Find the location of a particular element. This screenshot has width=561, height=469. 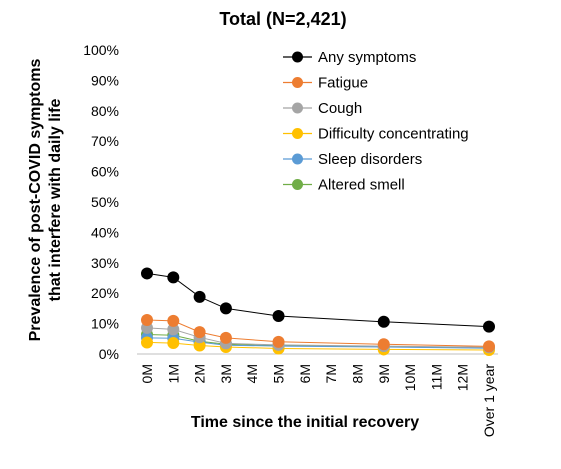

y-tick-label: 100% is located at coordinates (101, 50).